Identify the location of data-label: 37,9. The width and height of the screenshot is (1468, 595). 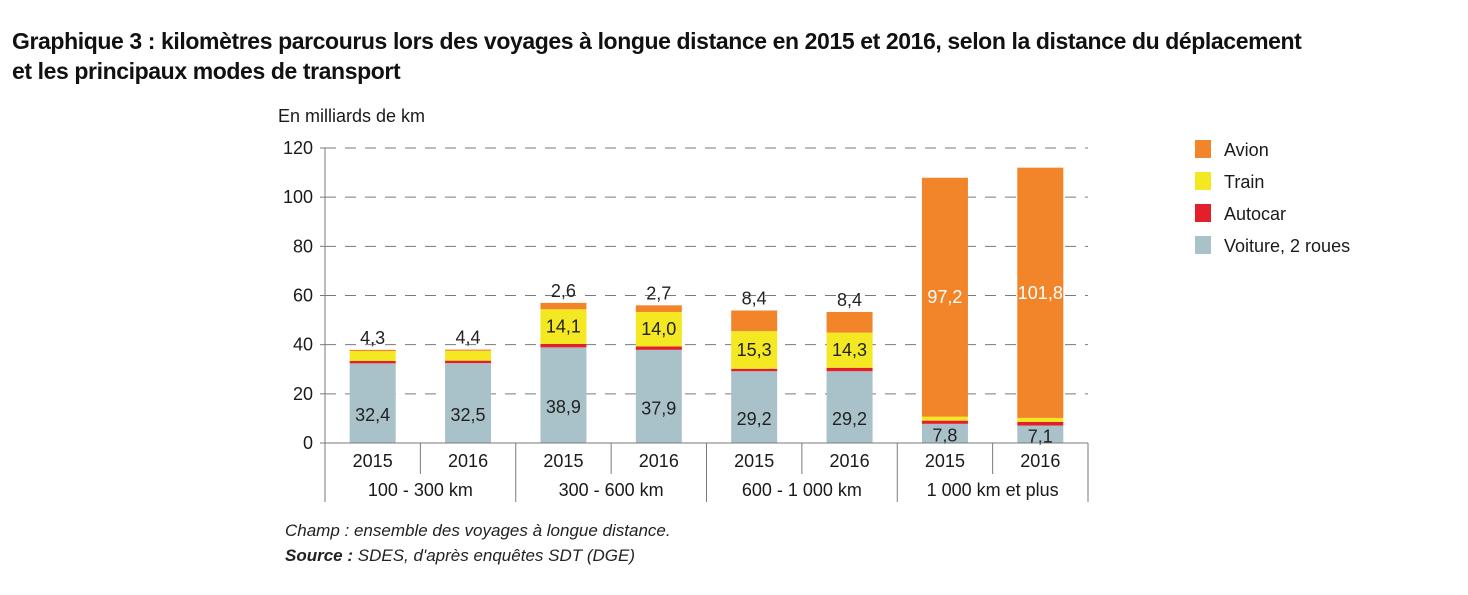
(658, 408).